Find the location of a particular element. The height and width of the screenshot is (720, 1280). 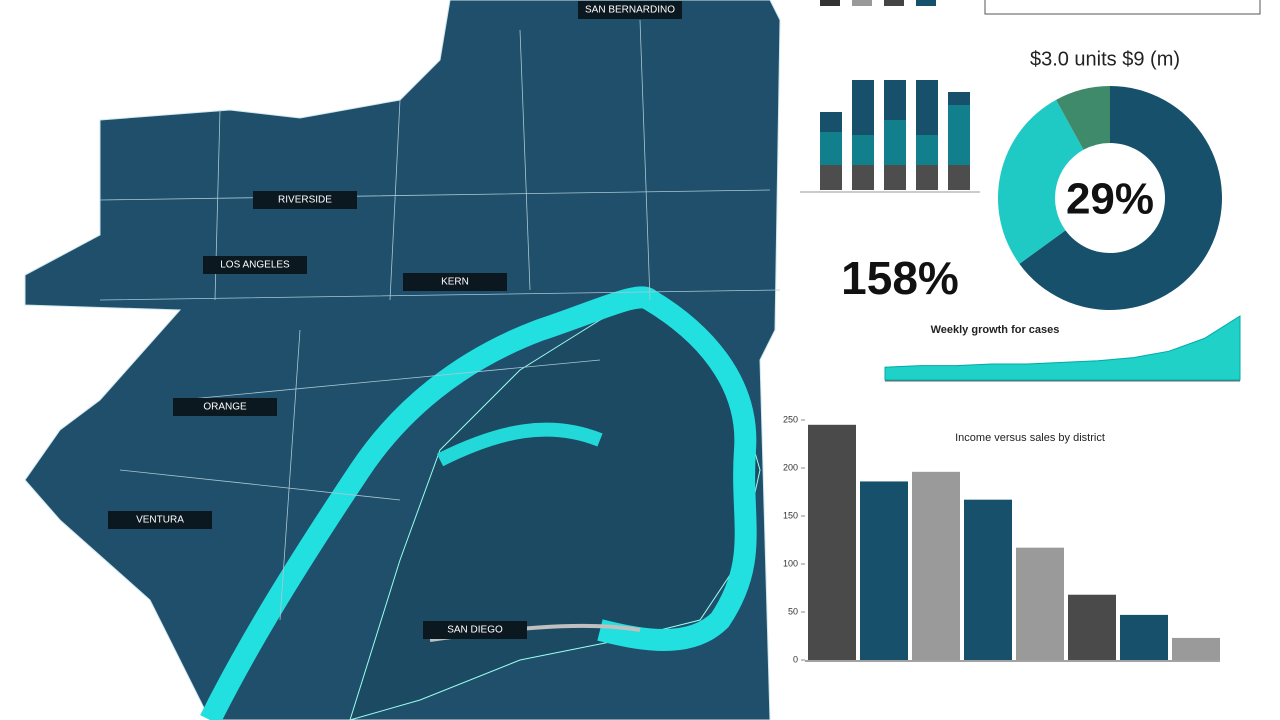

y-tick-label: 150 is located at coordinates (790, 515).